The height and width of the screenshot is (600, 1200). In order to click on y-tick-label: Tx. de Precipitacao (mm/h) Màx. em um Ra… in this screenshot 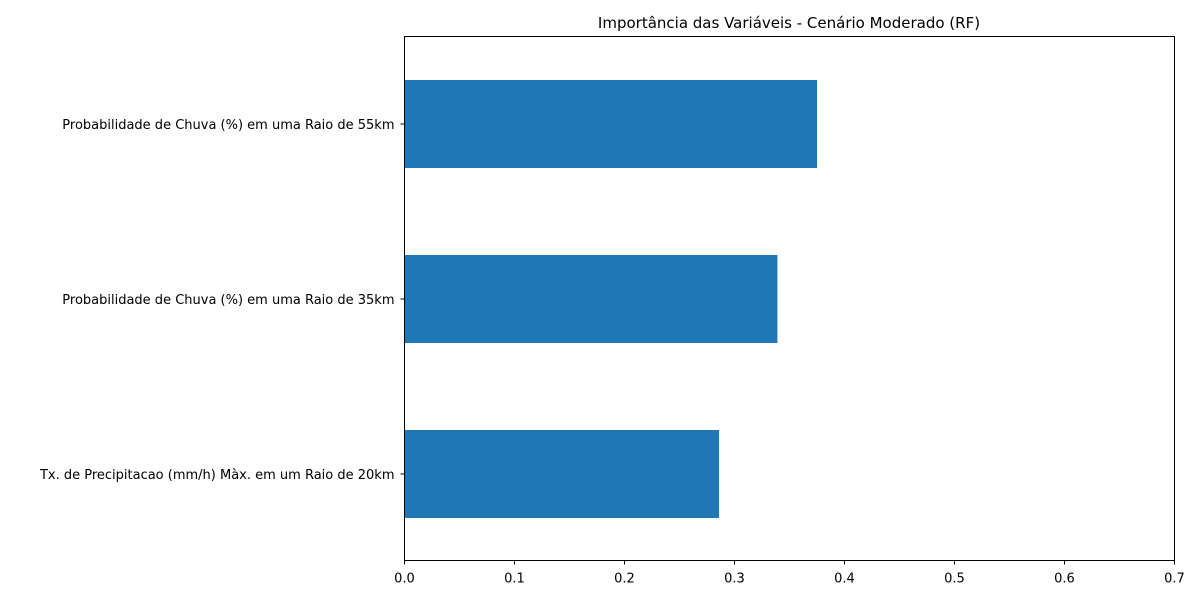, I will do `click(217, 475)`.